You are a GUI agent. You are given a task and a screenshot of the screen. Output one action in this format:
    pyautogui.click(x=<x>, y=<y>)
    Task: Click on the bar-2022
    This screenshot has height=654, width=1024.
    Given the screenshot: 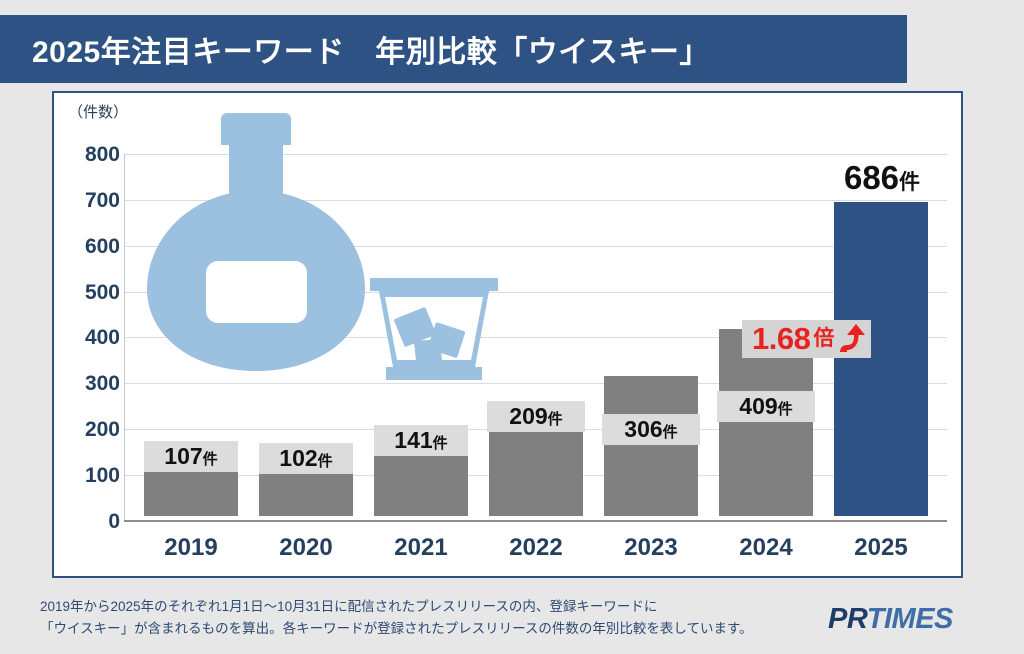 What is the action you would take?
    pyautogui.click(x=536, y=468)
    